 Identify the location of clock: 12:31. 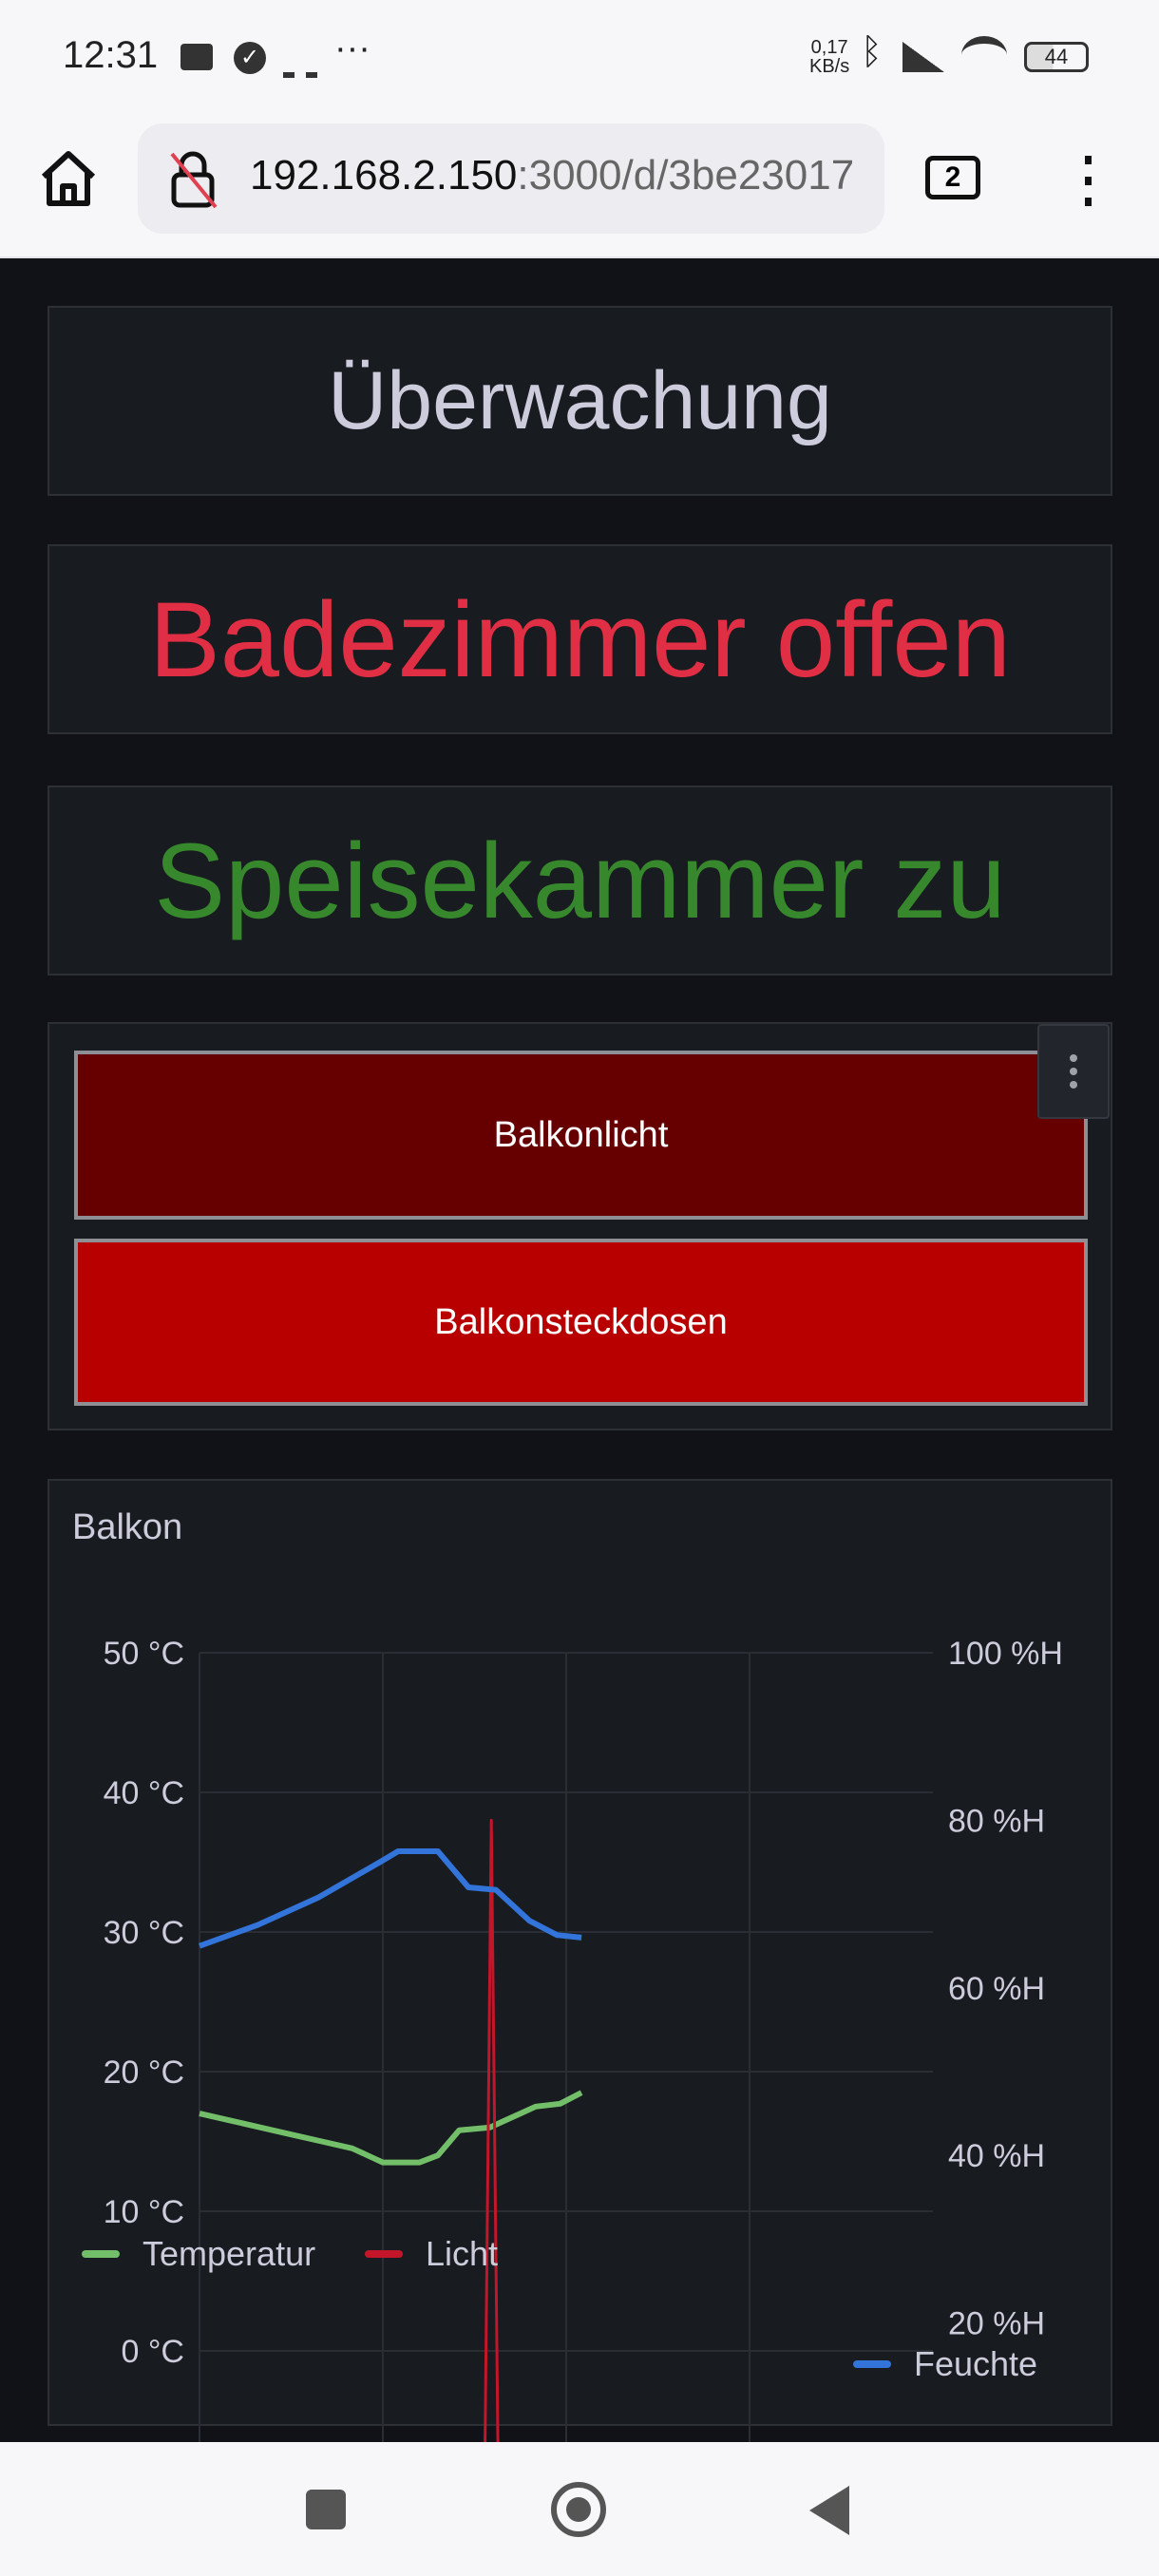
(111, 55).